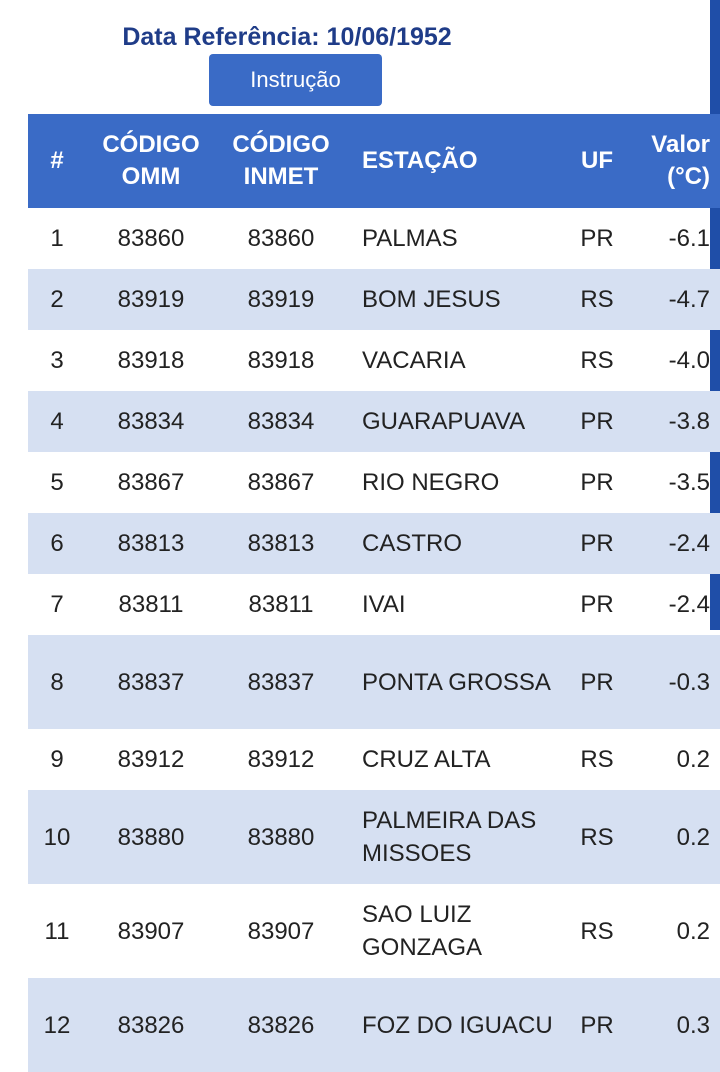  What do you see at coordinates (410, 238) in the screenshot?
I see `cell-station: PALMAS` at bounding box center [410, 238].